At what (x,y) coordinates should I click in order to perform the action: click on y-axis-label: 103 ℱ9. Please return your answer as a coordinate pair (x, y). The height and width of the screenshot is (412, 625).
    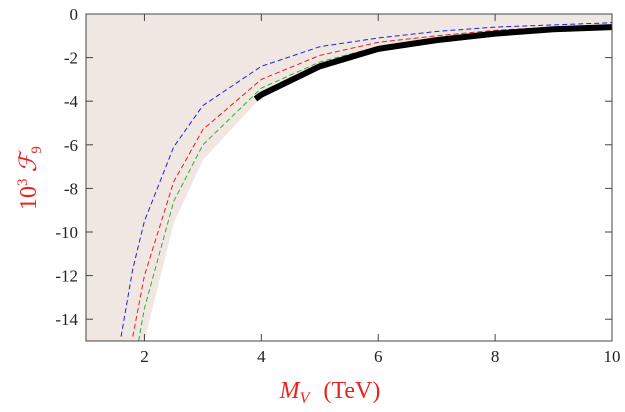
    Looking at the image, I should click on (30, 178).